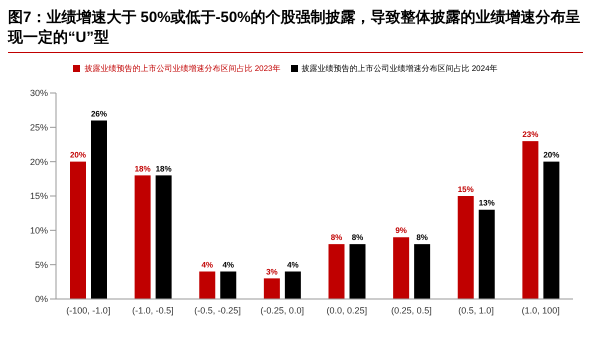 The width and height of the screenshot is (591, 350). Describe the element at coordinates (182, 68) in the screenshot. I see `legend-label: 披露业绩预告的上市公司业绩增速分布区间占比 2023年` at that location.